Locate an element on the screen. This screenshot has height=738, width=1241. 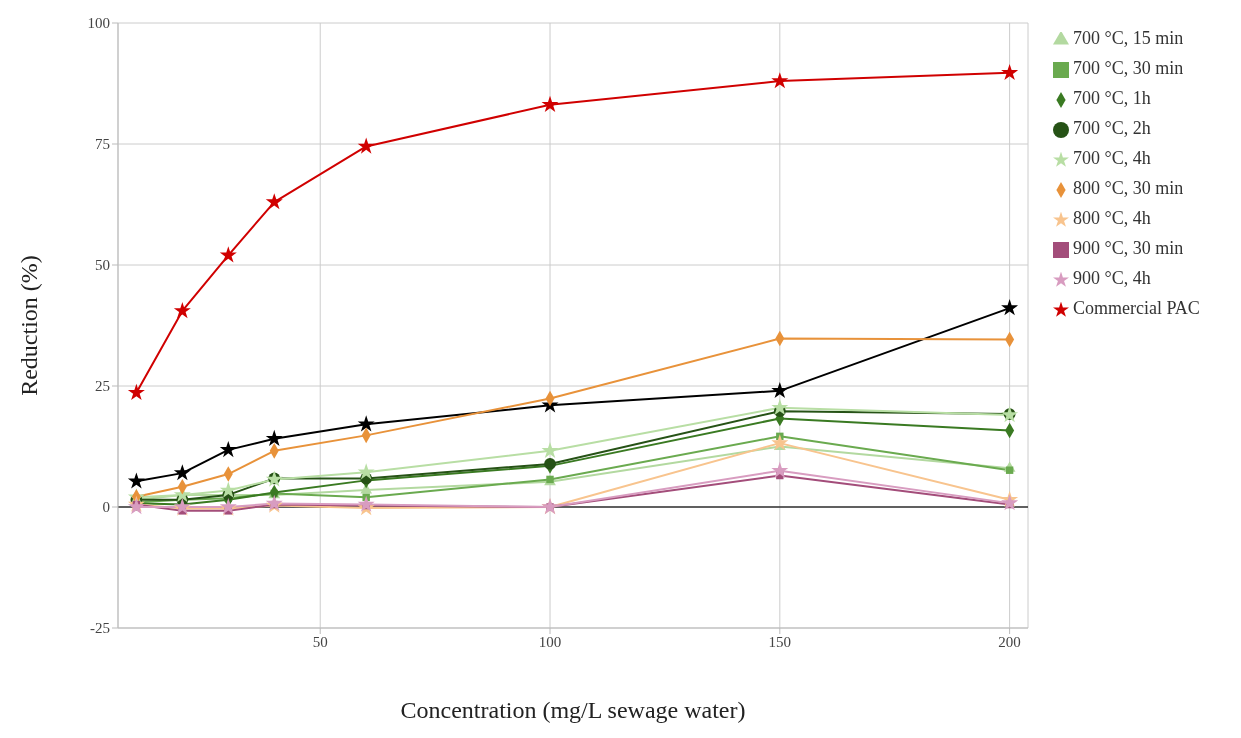
y-axis-title: Reduction (%) is located at coordinates (28, 325).